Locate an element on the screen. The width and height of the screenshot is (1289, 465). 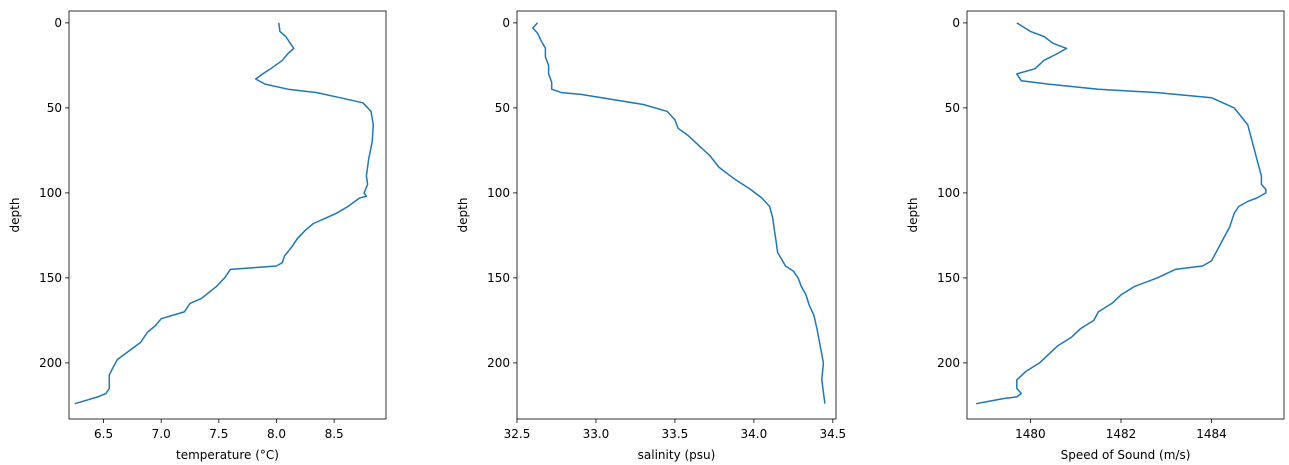
temperature-y-axis-label: depth is located at coordinates (15, 215).